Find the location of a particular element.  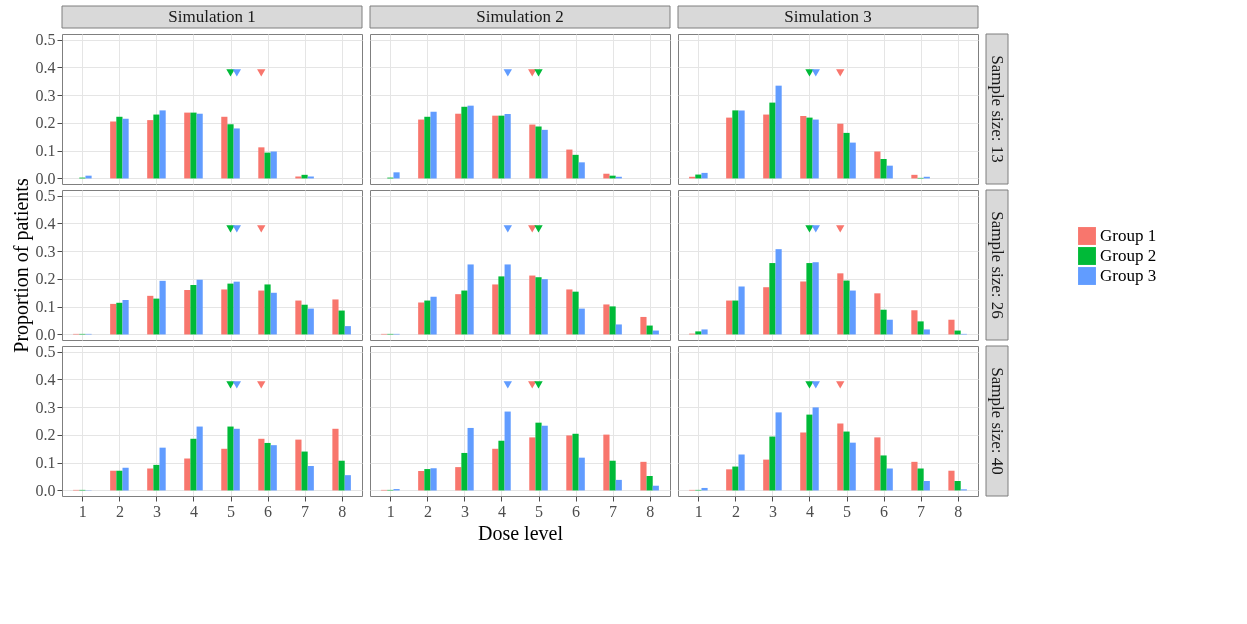

y-tick-label: 0.1 is located at coordinates (45, 151).